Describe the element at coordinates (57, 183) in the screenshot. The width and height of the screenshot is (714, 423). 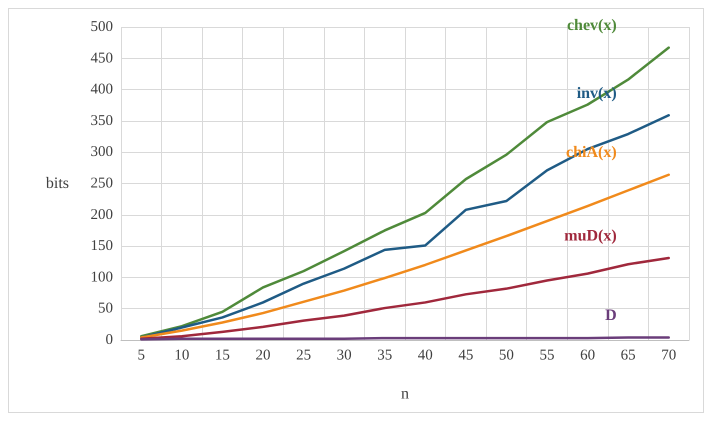
I see `y-axis-title: bits` at that location.